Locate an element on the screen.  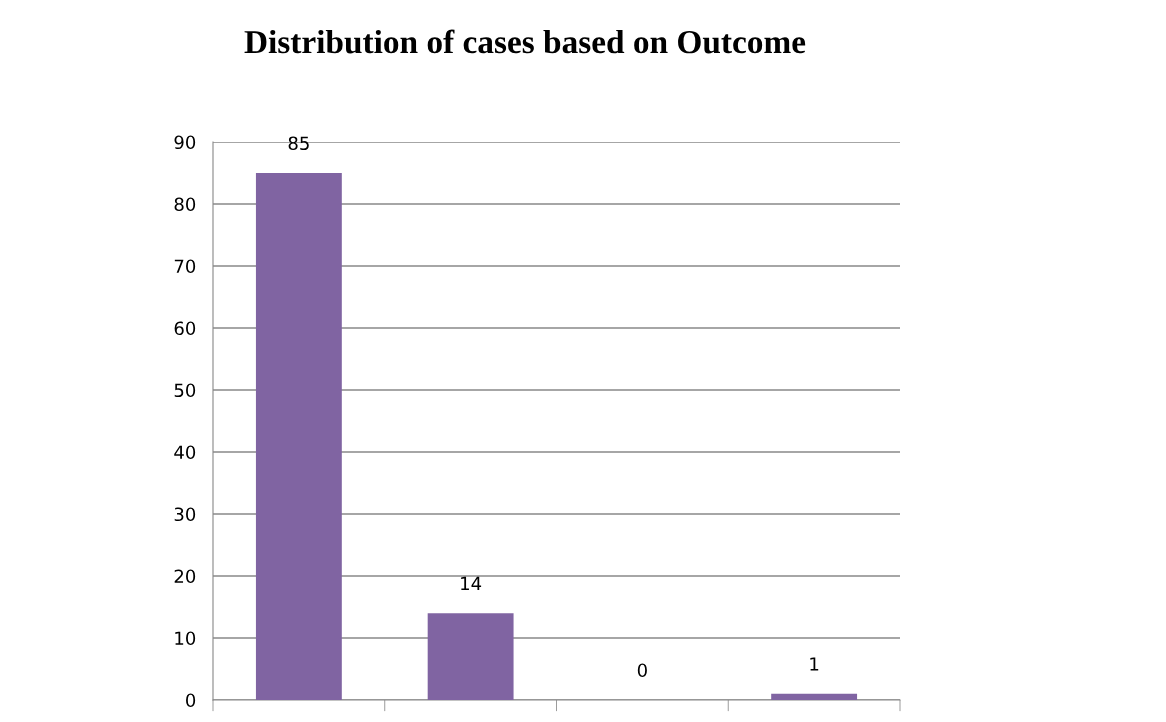
y-tick-label: 30 is located at coordinates (185, 514).